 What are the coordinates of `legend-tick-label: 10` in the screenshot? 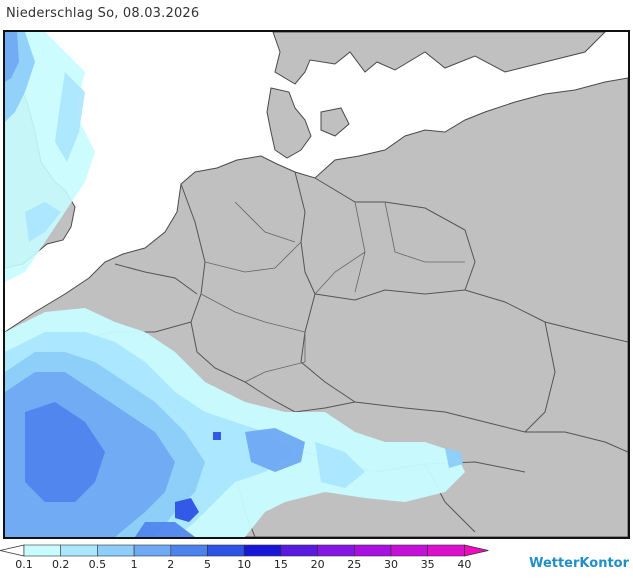 It's located at (244, 564).